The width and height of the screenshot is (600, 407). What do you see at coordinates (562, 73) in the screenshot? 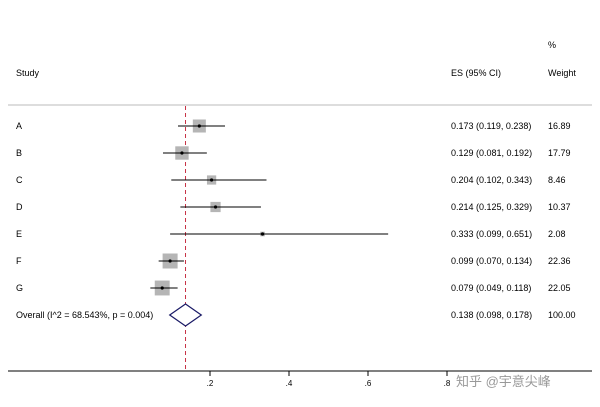
I see `weight-column-header: Weight` at bounding box center [562, 73].